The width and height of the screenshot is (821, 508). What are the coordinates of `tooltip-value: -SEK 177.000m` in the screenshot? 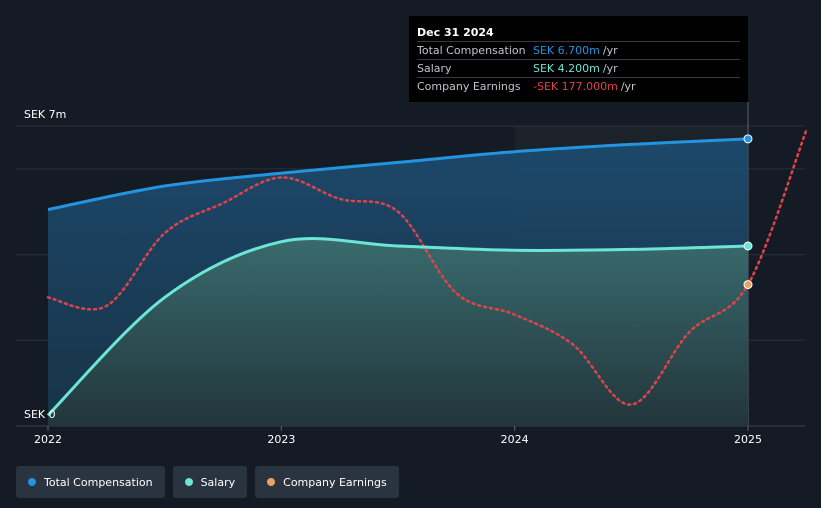 It's located at (575, 86).